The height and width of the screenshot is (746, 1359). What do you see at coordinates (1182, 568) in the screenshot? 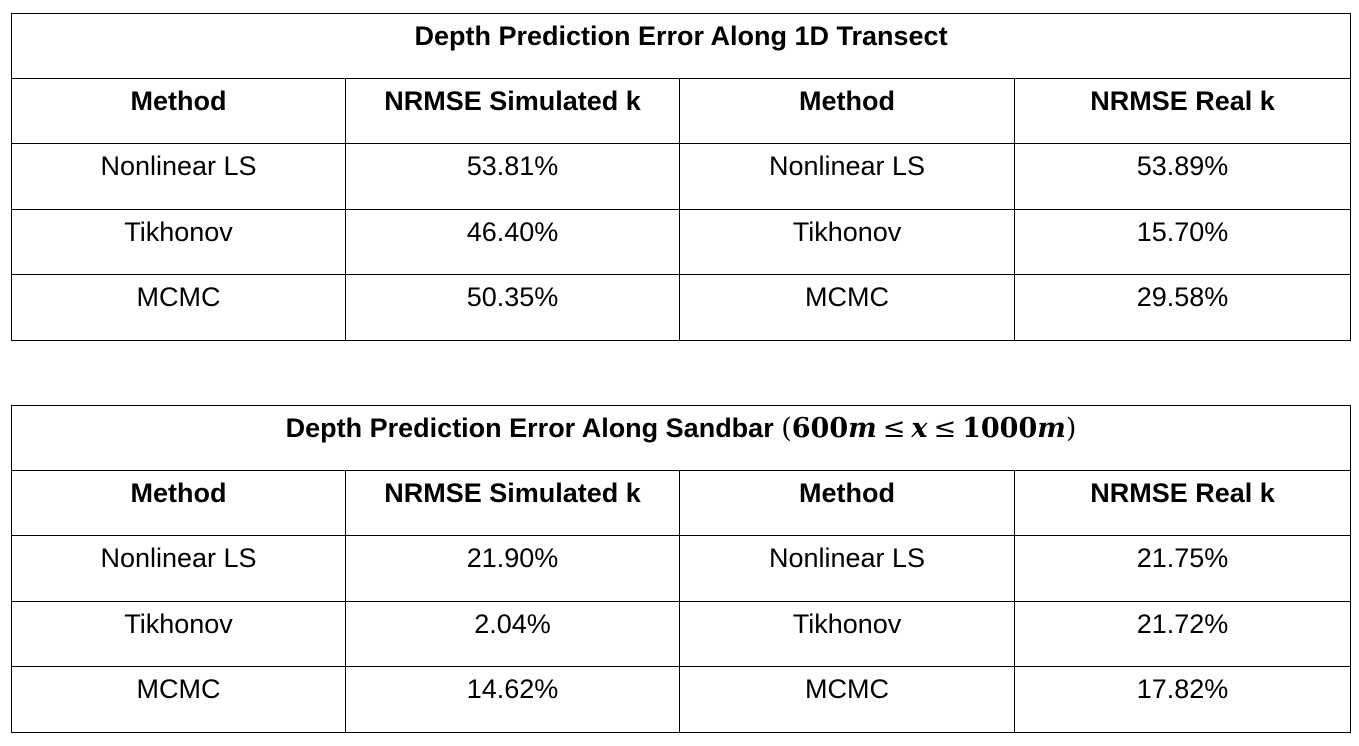
I see `nrmse-real-cell: 21.75%` at bounding box center [1182, 568].